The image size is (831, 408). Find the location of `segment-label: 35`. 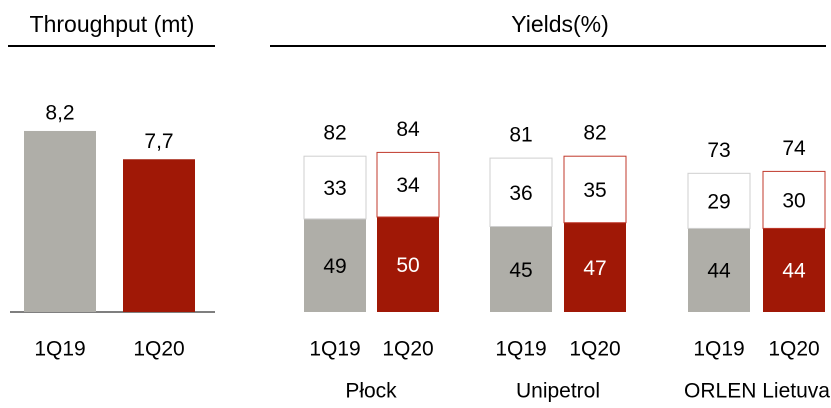

segment-label: 35 is located at coordinates (594, 190).